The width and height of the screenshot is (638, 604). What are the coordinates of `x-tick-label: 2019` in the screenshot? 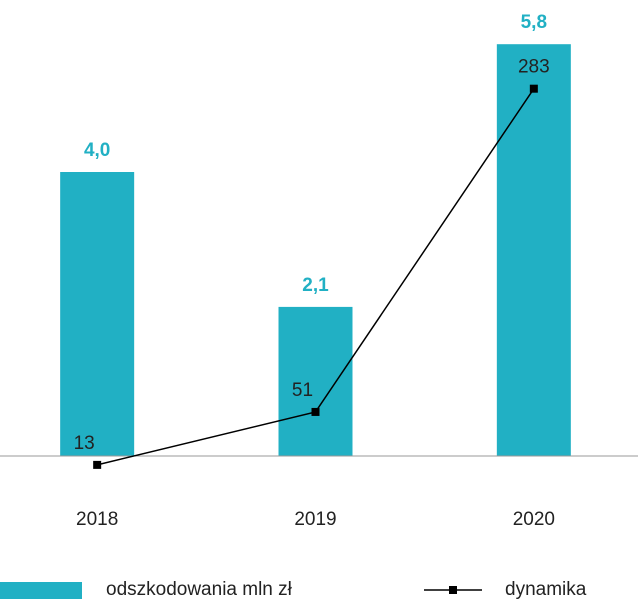 It's located at (315, 519).